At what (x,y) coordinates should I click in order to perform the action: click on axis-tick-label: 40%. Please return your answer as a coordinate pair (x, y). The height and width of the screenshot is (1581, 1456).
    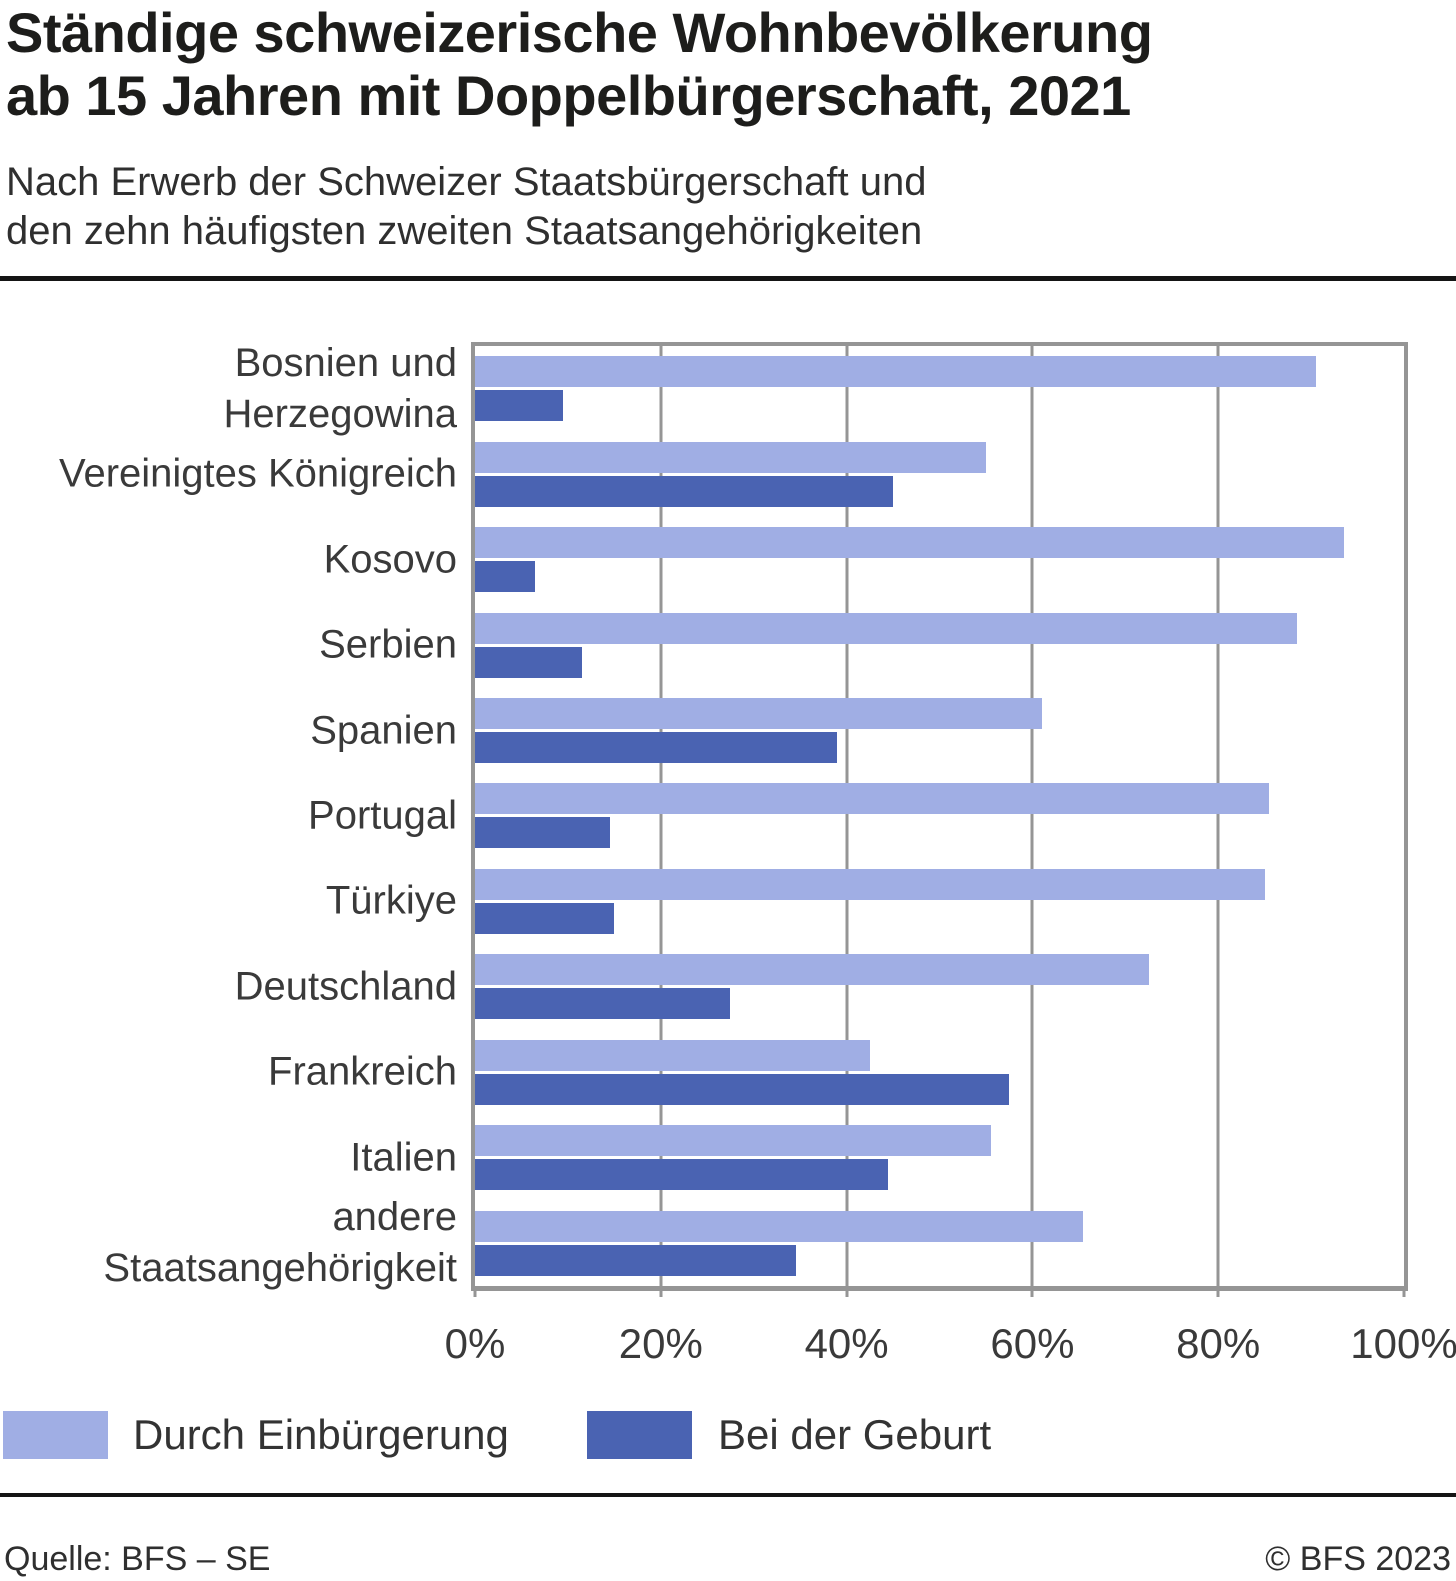
    Looking at the image, I should click on (846, 1343).